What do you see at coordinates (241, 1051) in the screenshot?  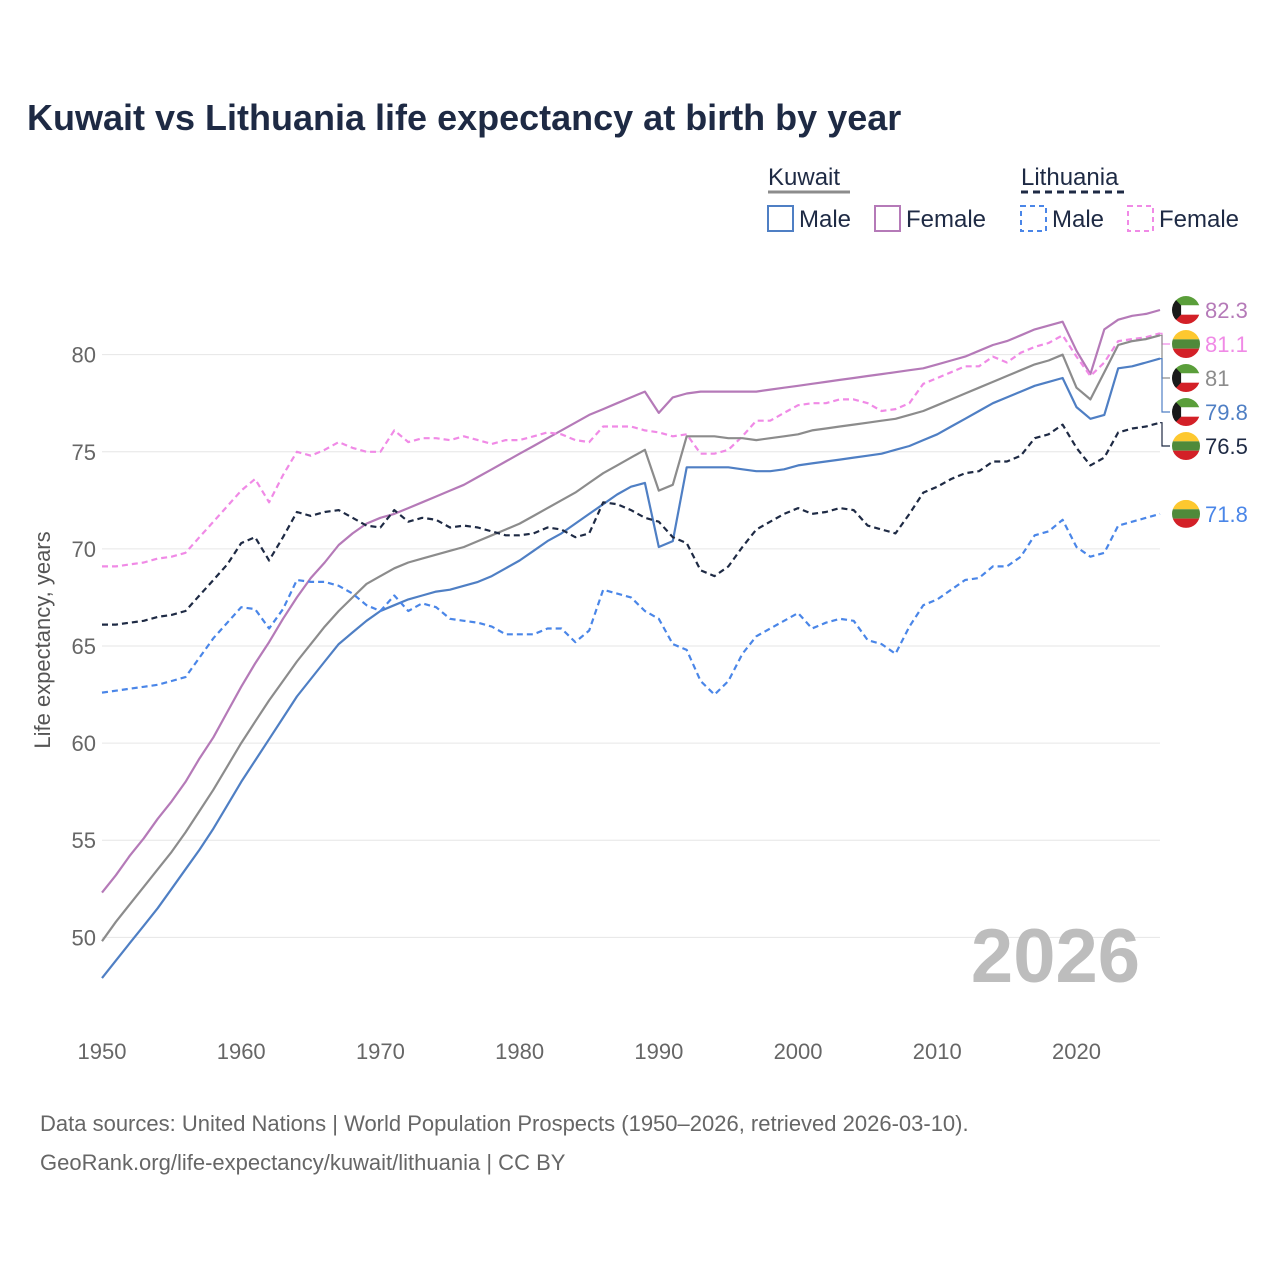 I see `x-tick-1960: 1960` at bounding box center [241, 1051].